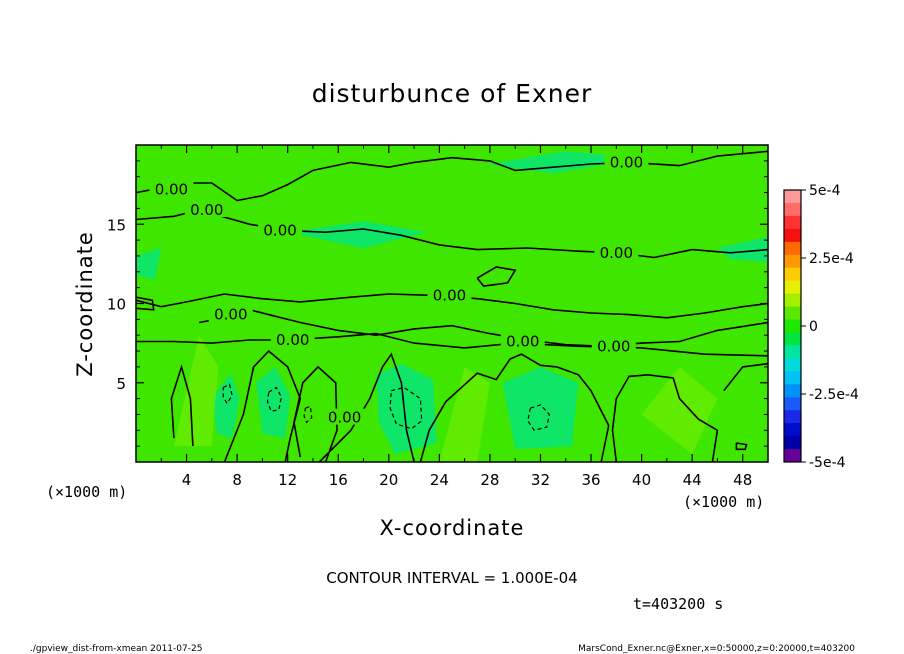 This screenshot has height=654, width=904. What do you see at coordinates (641, 480) in the screenshot?
I see `x-tick-label: 40` at bounding box center [641, 480].